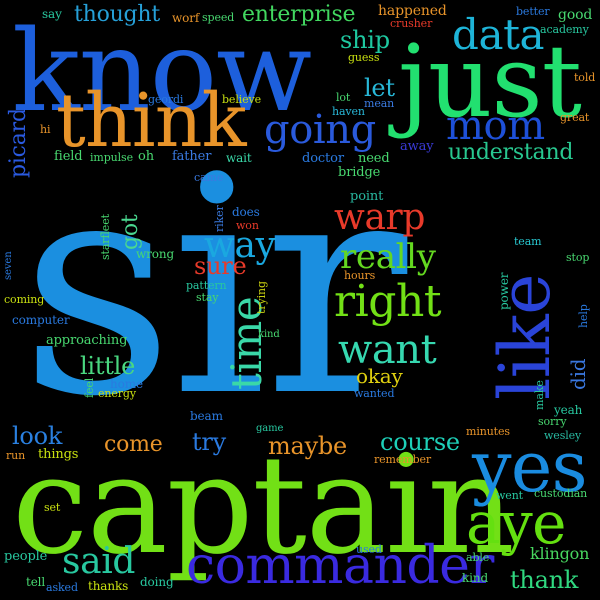 This screenshot has height=600, width=600. What do you see at coordinates (218, 17) in the screenshot?
I see `word-speed: speed` at bounding box center [218, 17].